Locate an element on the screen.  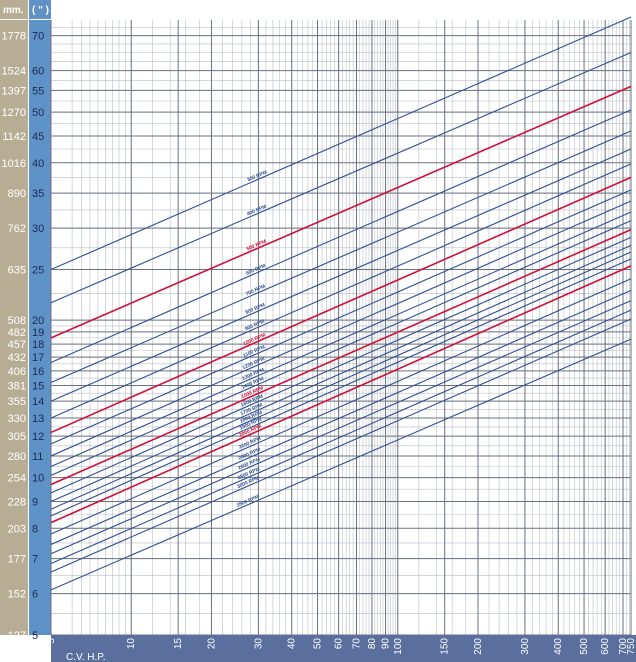
x-tick-label: 700 is located at coordinates (623, 646).